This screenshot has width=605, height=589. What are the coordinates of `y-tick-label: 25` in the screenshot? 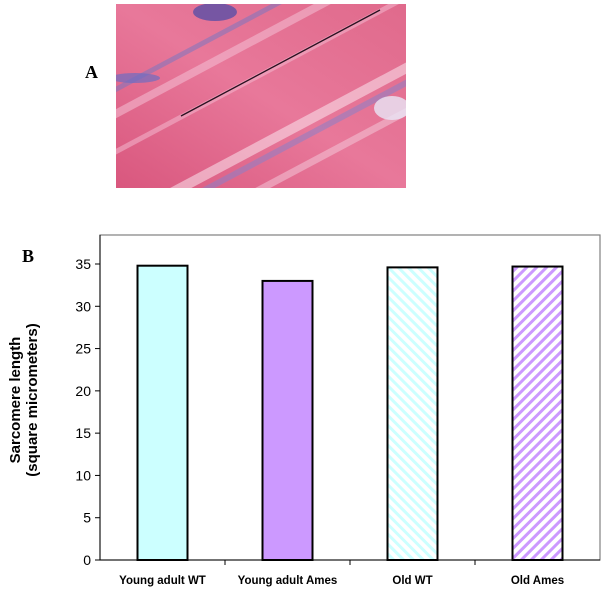 It's located at (83, 349).